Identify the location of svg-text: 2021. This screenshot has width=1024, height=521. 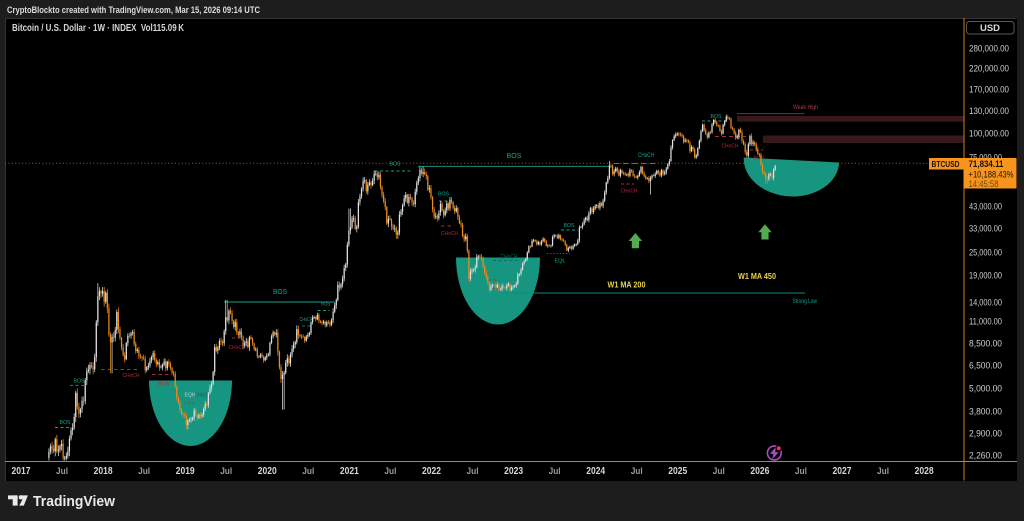
(349, 471).